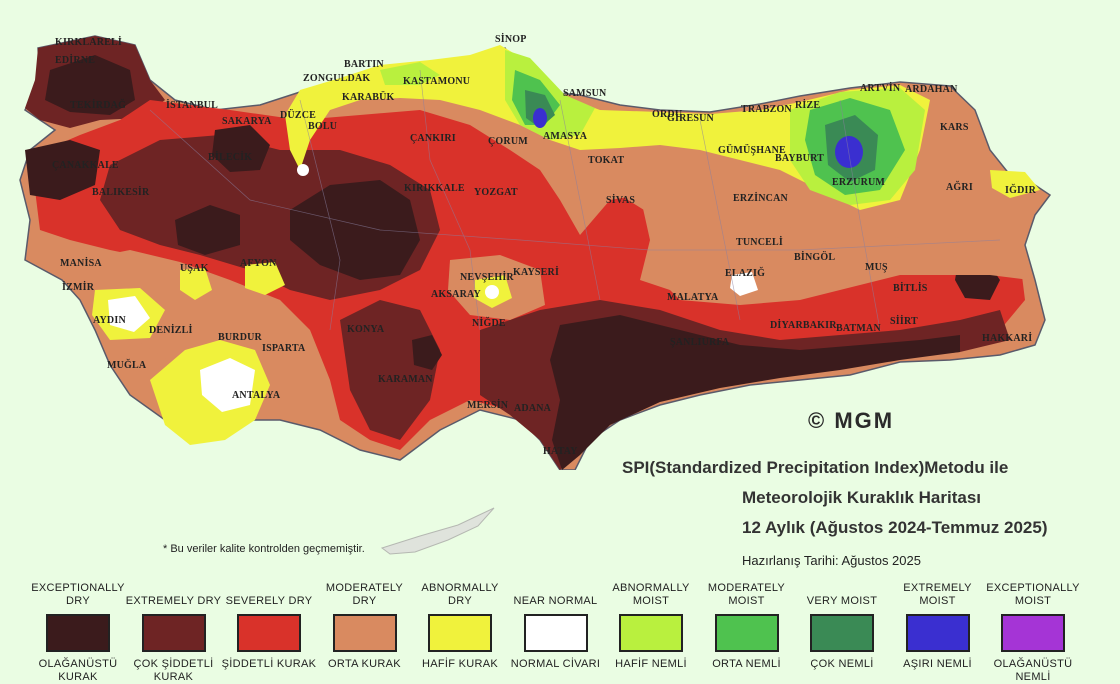 The image size is (1120, 684). Describe the element at coordinates (227, 385) in the screenshot. I see `near-normal-antalya` at that location.